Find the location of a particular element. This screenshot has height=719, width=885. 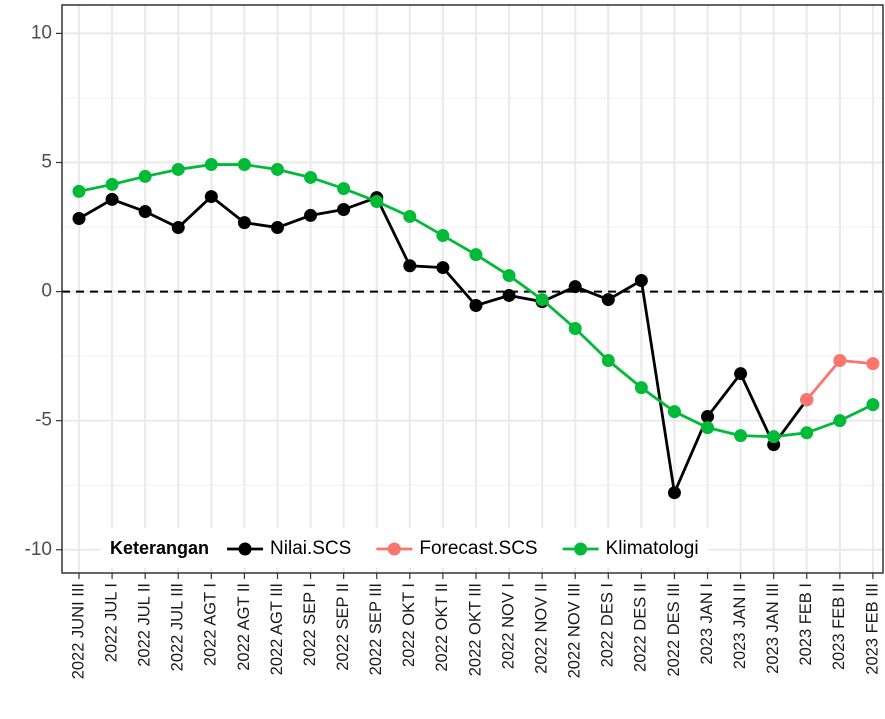

legend-title: Keterangan is located at coordinates (159, 548).